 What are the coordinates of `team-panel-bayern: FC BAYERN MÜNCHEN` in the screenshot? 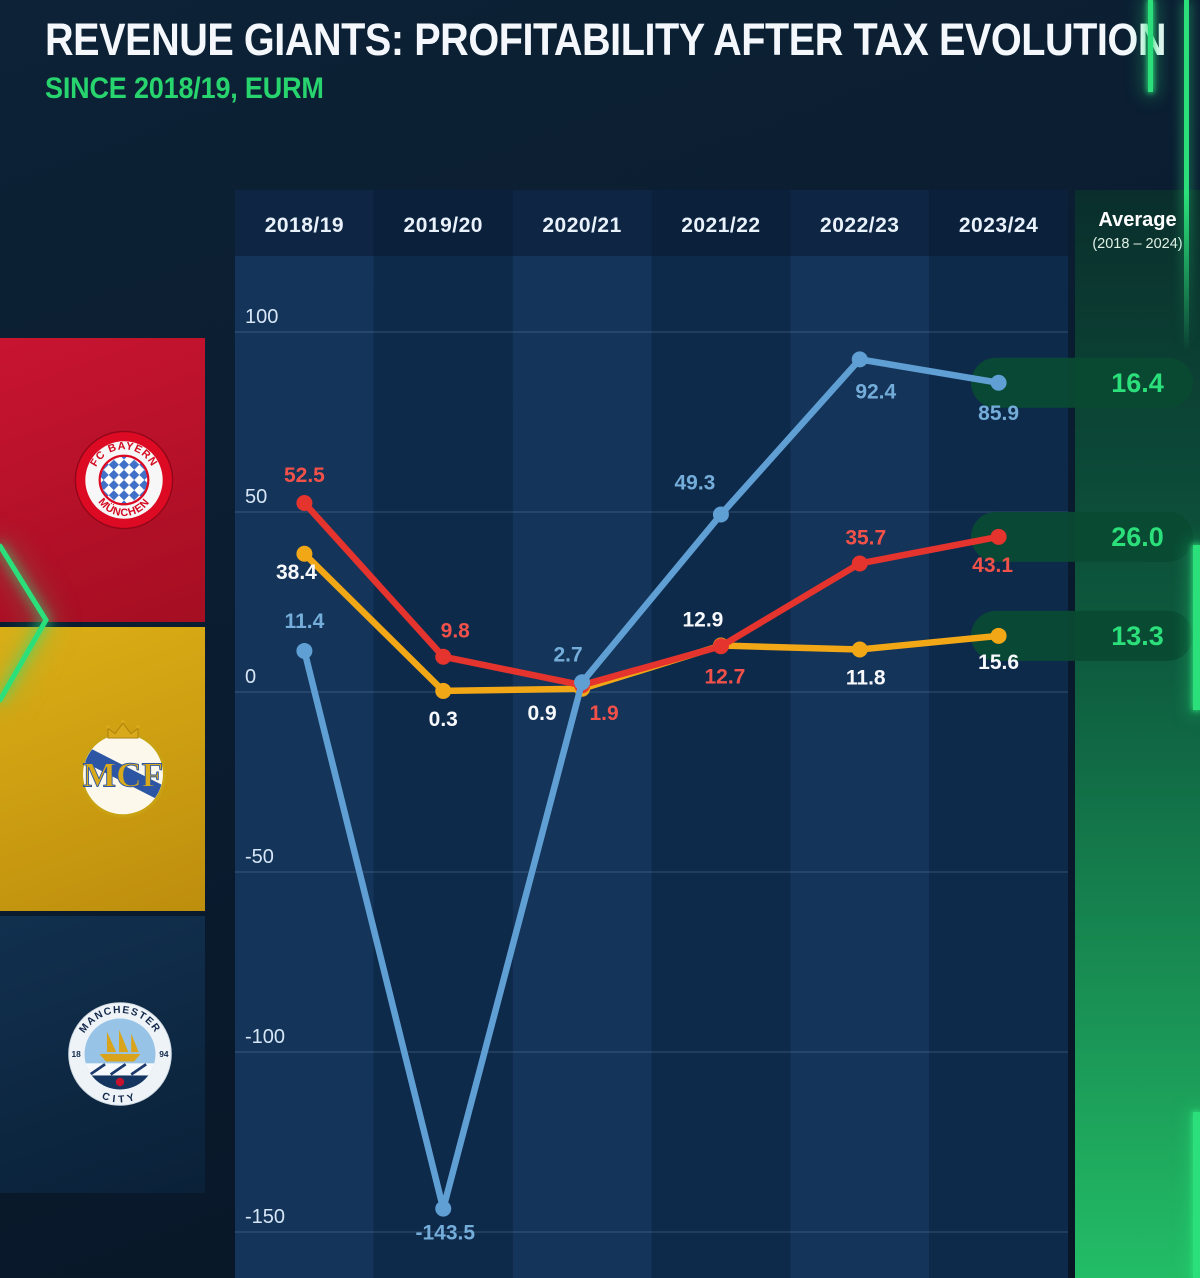 It's located at (102, 480).